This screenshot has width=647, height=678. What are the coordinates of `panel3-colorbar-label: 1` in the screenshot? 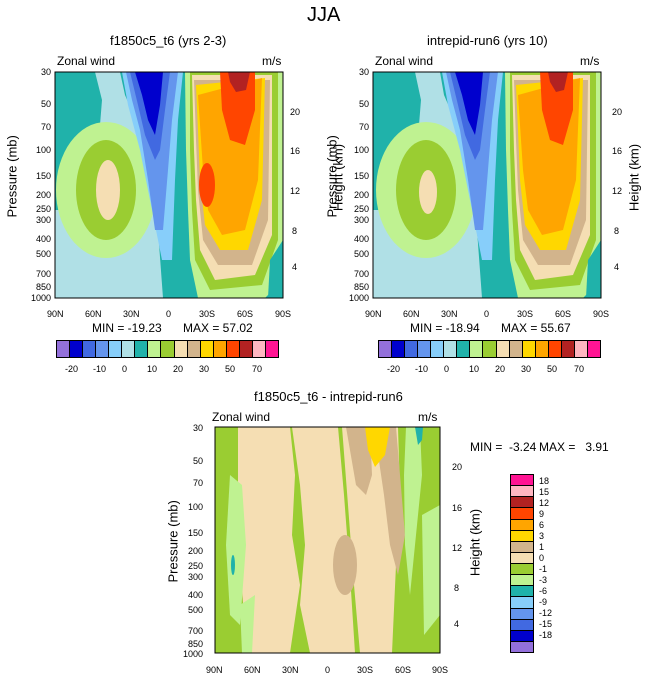 It's located at (542, 547).